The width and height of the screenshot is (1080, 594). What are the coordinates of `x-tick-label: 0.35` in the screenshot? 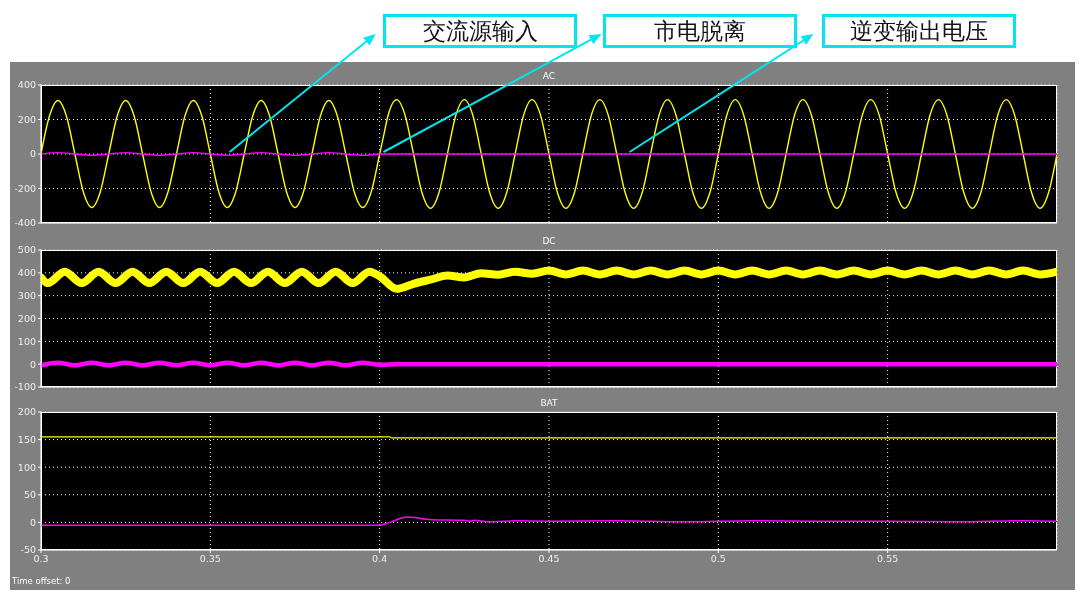 It's located at (210, 558).